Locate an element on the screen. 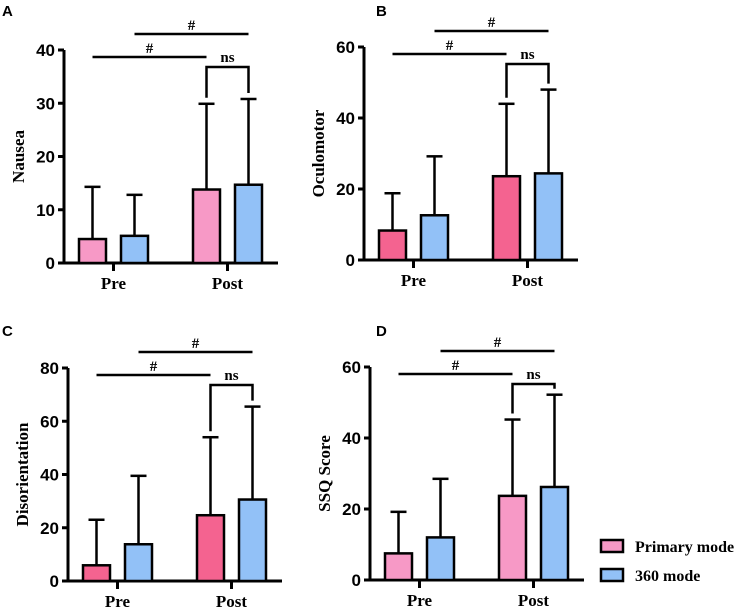  panel-label: D is located at coordinates (381, 331).